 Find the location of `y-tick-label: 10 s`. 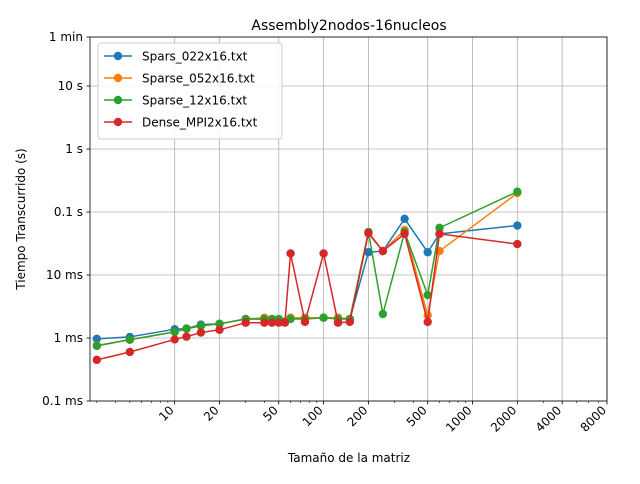

y-tick-label: 10 s is located at coordinates (70, 86).